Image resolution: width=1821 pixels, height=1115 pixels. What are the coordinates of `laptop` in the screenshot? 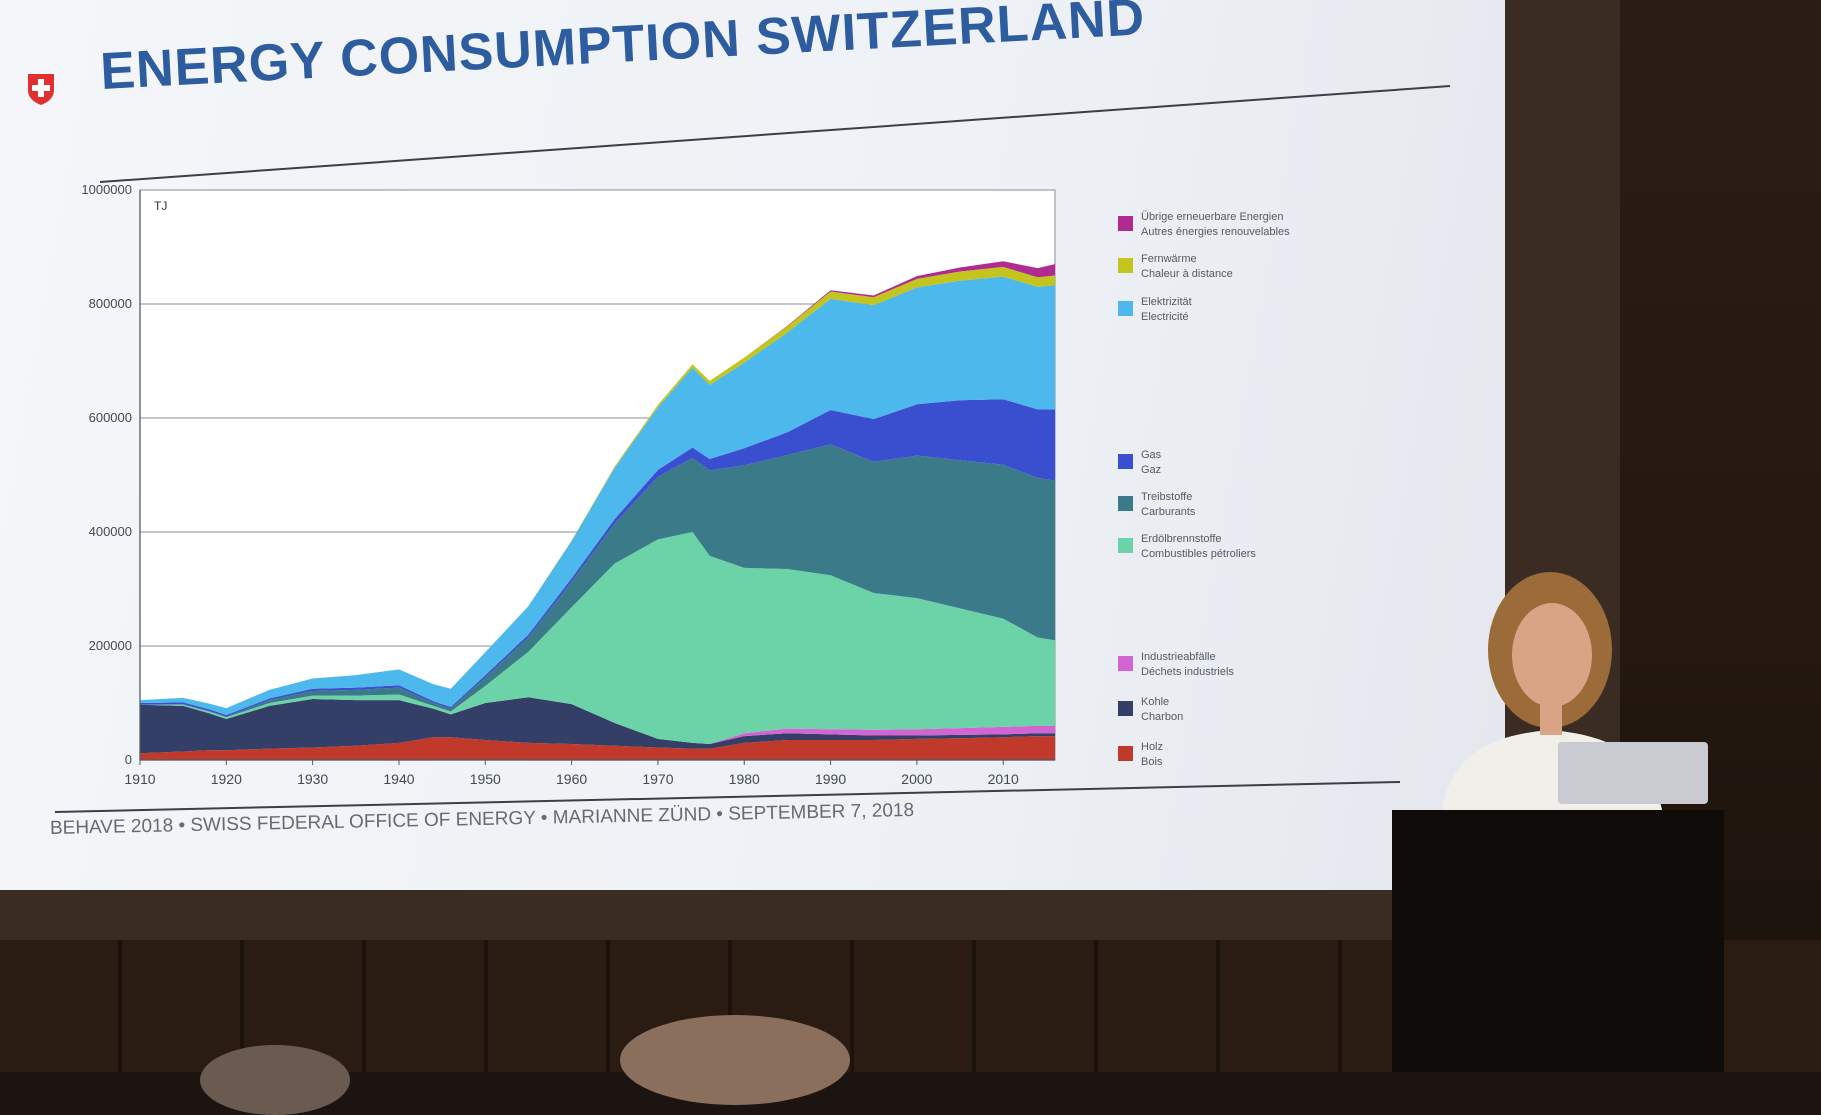 It's located at (1633, 773).